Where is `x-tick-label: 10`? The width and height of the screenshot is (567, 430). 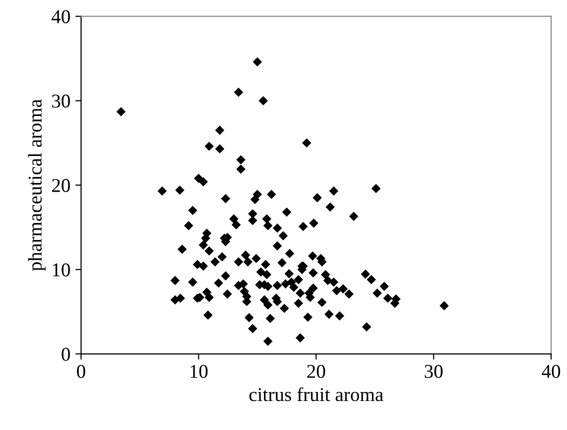 x-tick-label: 10 is located at coordinates (199, 371).